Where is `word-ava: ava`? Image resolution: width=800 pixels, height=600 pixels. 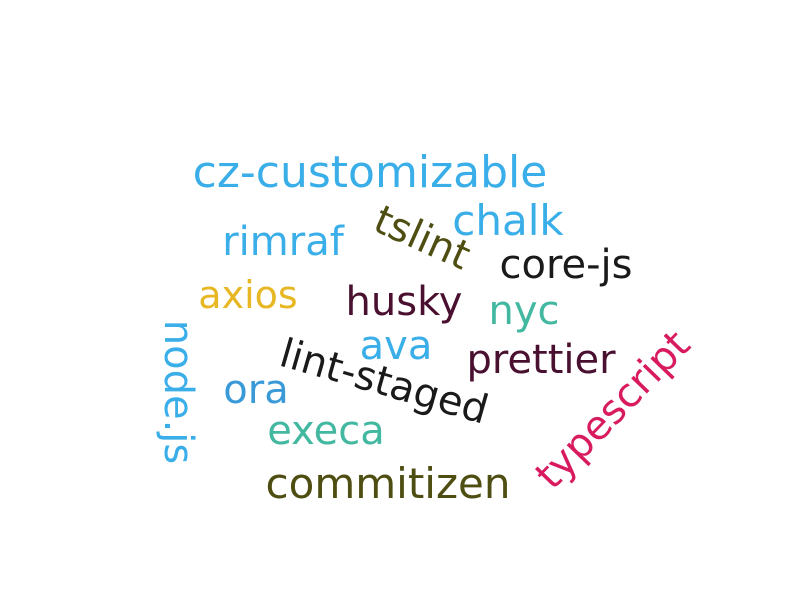
word-ava: ava is located at coordinates (396, 346).